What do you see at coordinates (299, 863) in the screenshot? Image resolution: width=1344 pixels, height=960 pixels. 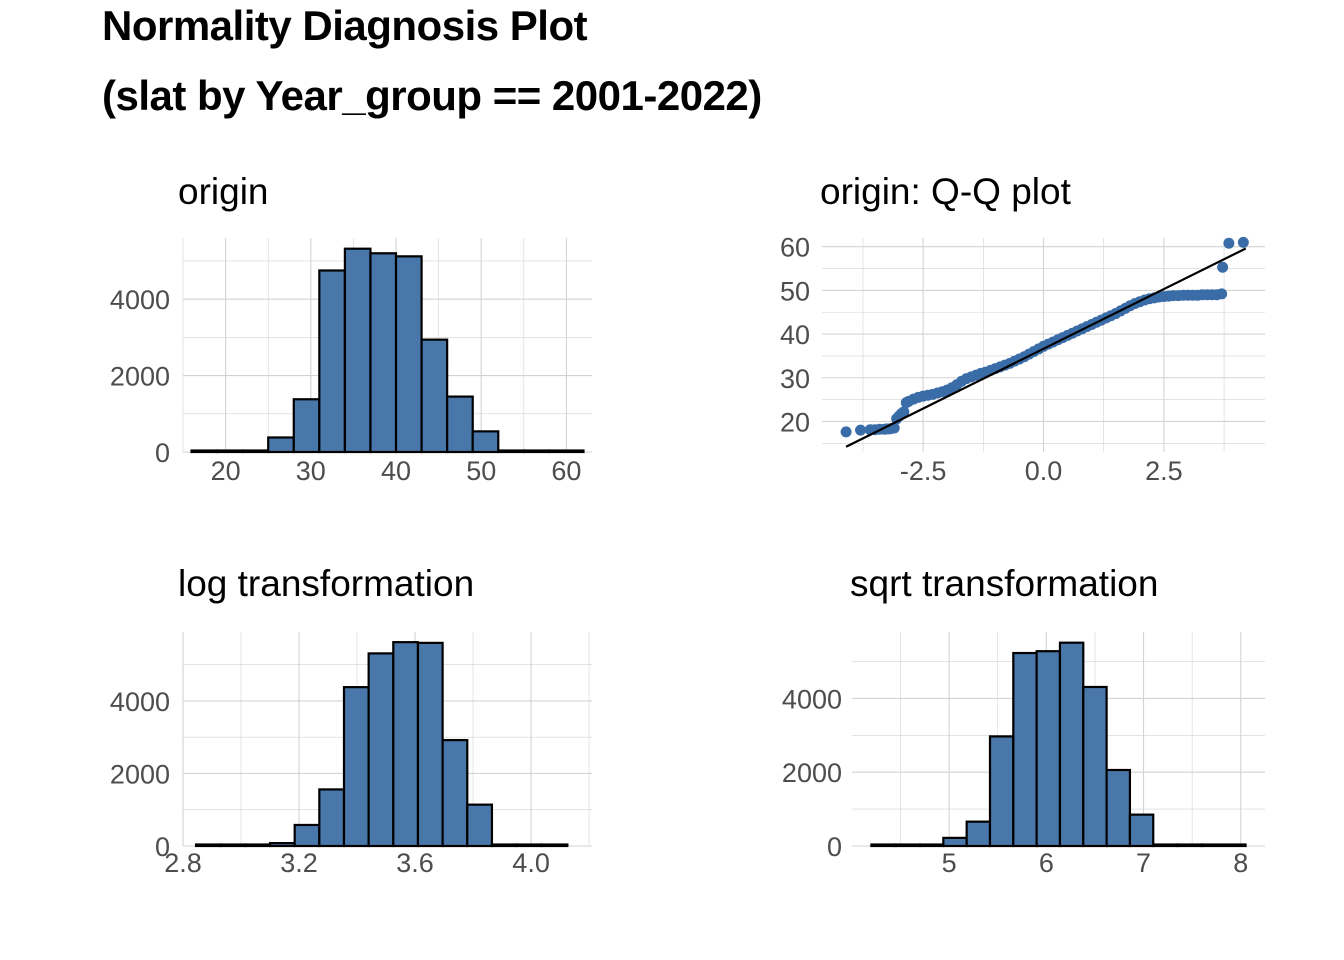 I see `x-tick-label: 3.2` at bounding box center [299, 863].